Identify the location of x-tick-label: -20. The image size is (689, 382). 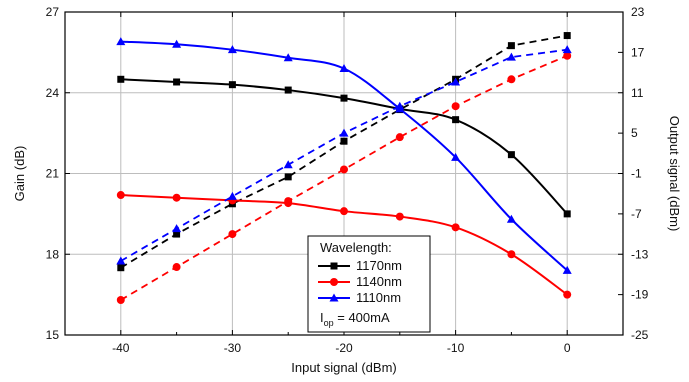
(344, 348).